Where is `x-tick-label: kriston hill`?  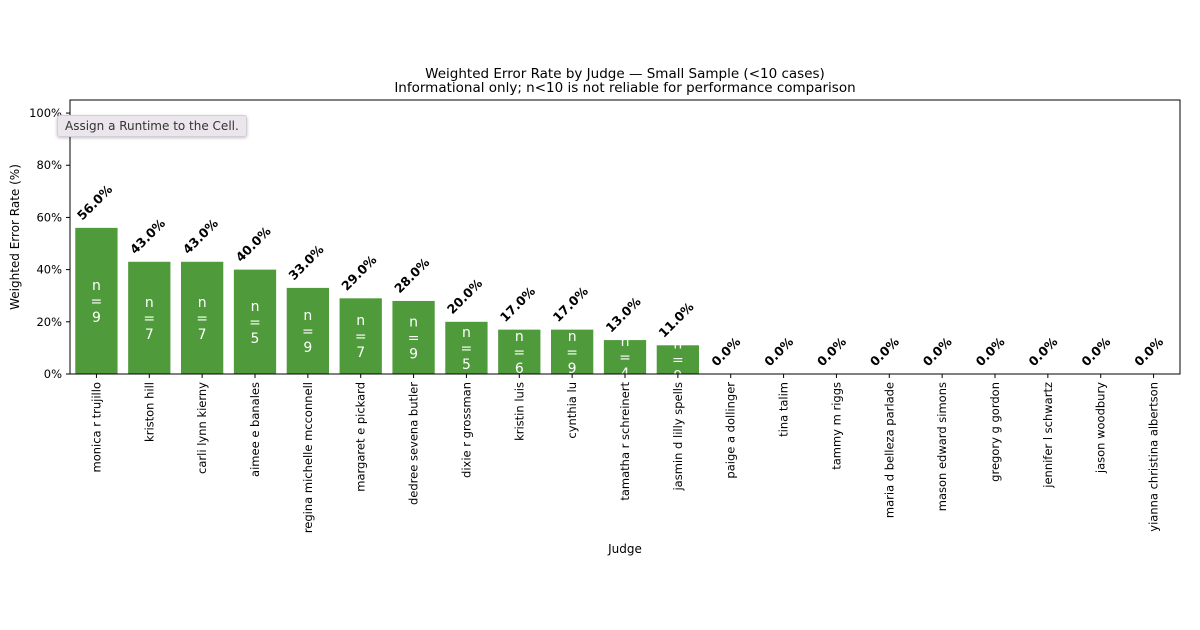 x-tick-label: kriston hill is located at coordinates (149, 412).